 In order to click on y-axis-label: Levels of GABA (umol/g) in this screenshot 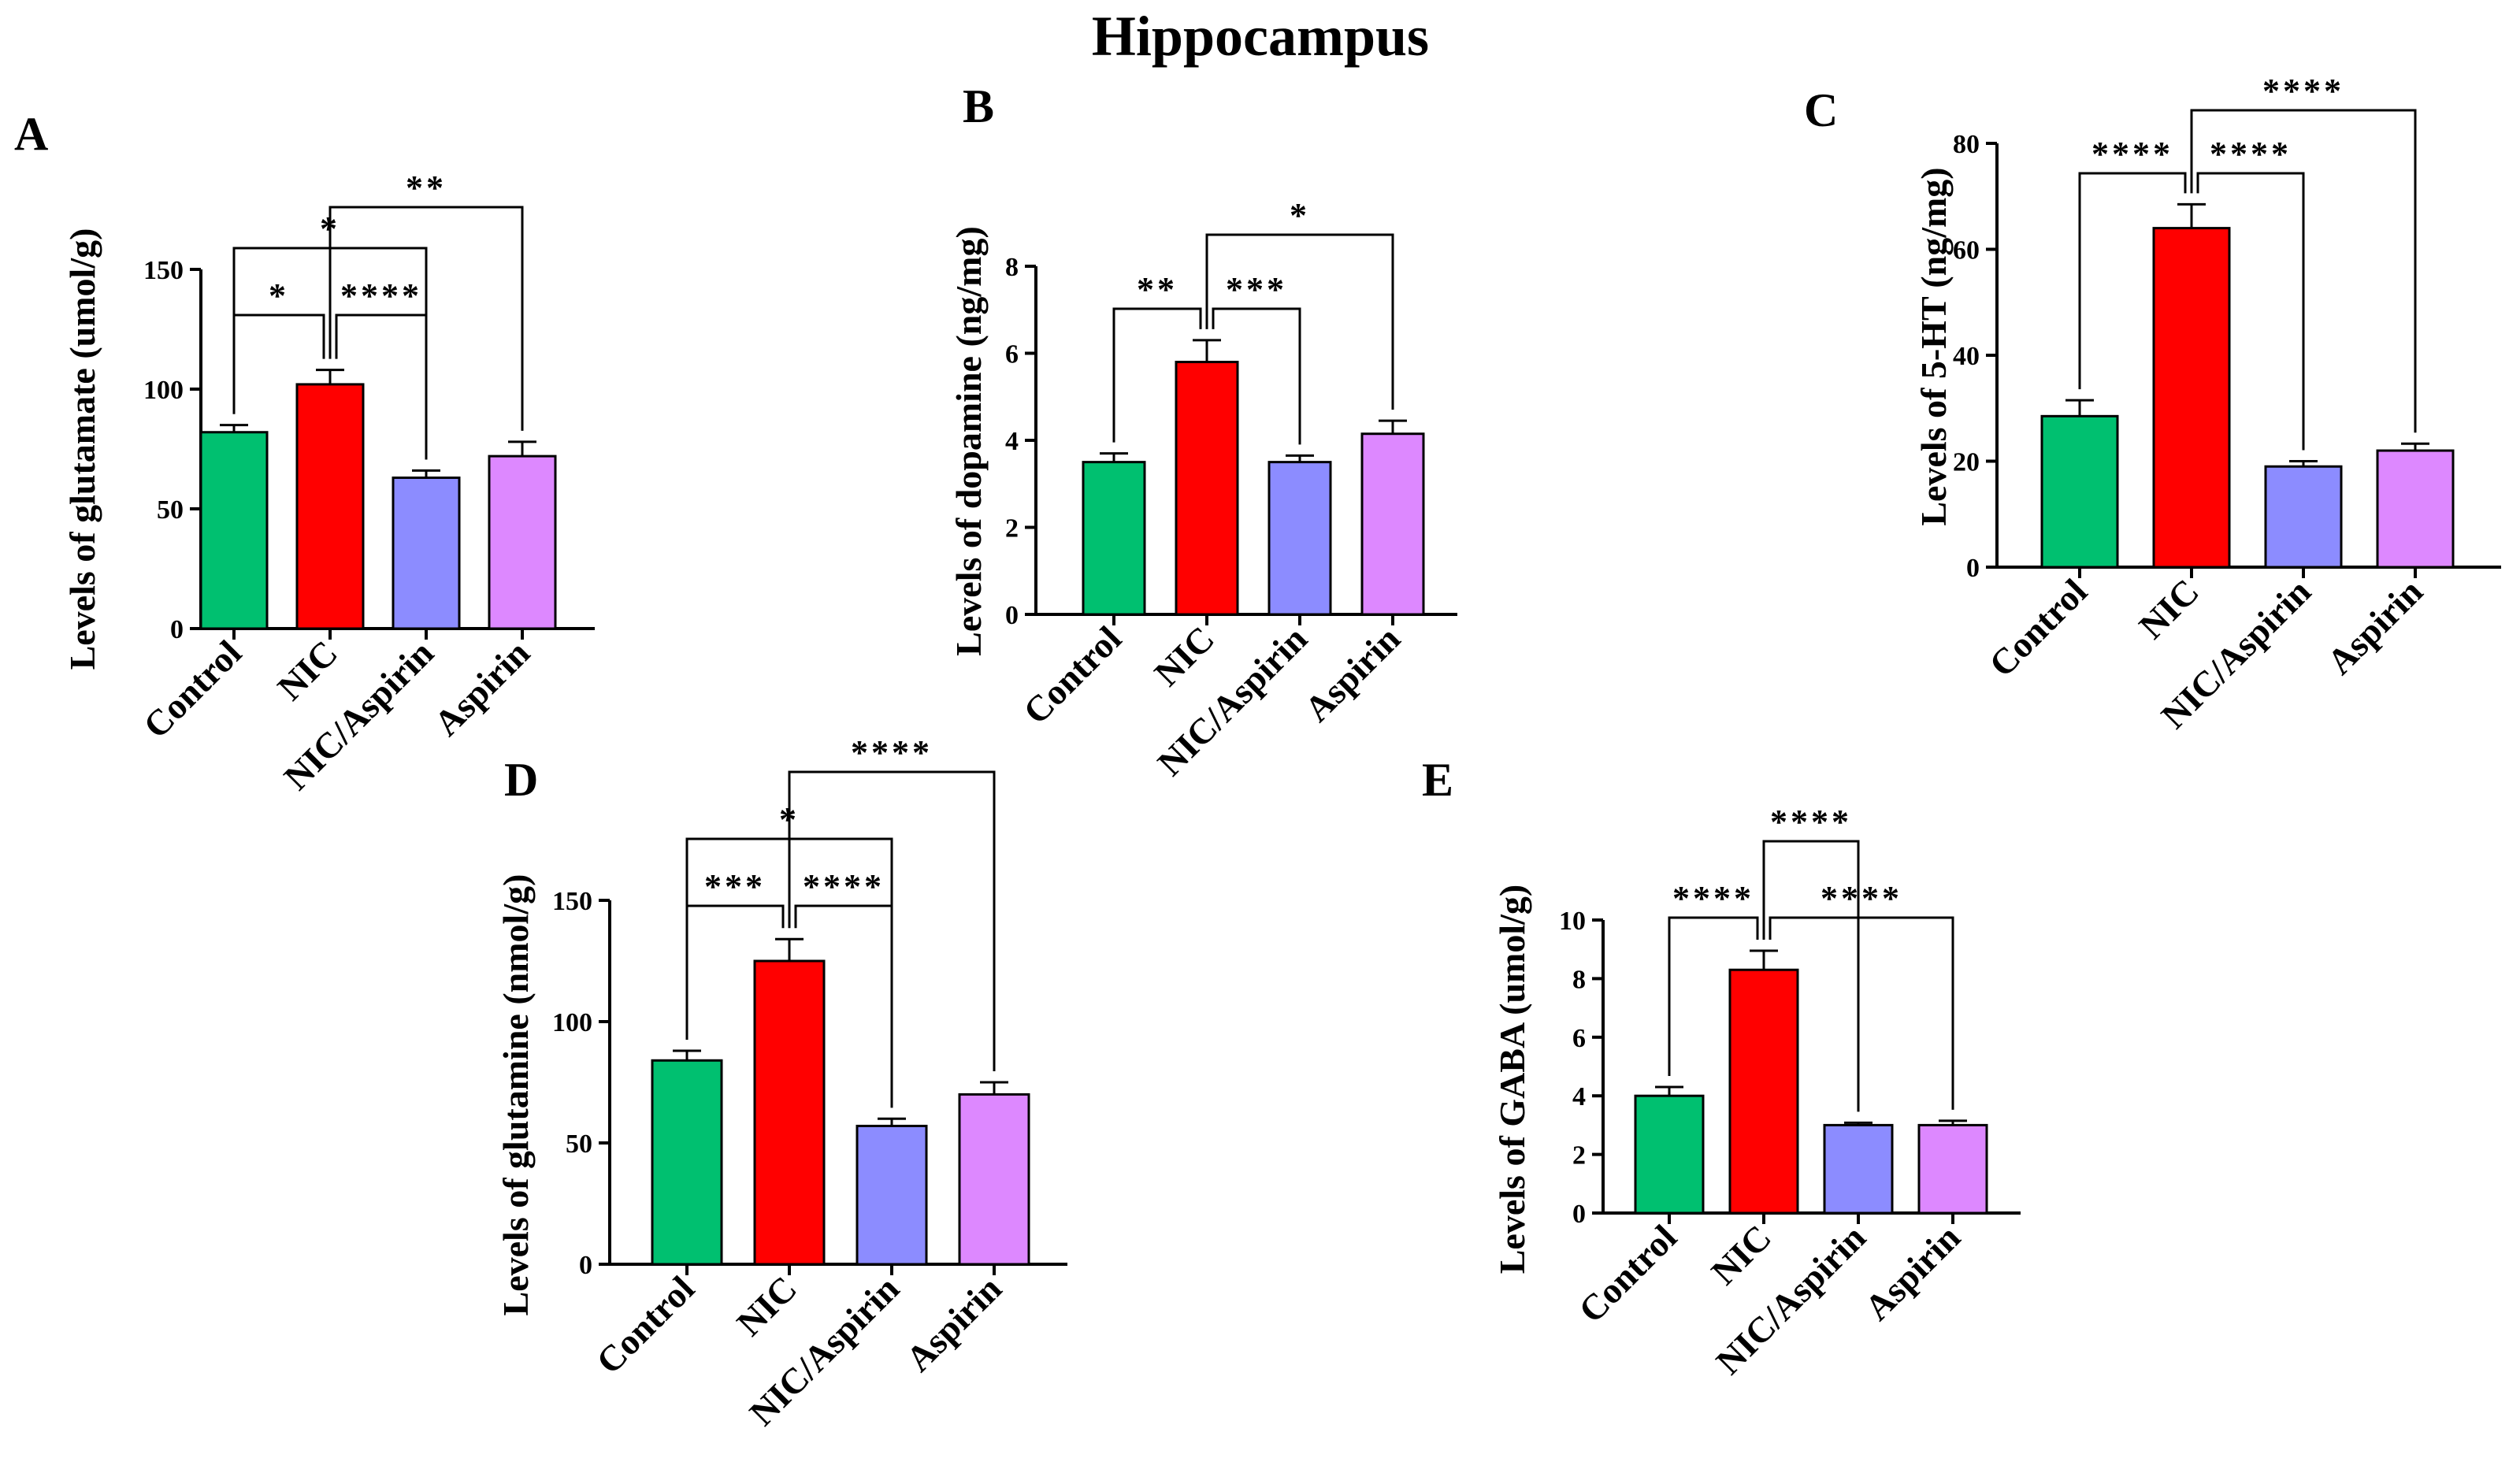, I will do `click(1512, 1080)`.